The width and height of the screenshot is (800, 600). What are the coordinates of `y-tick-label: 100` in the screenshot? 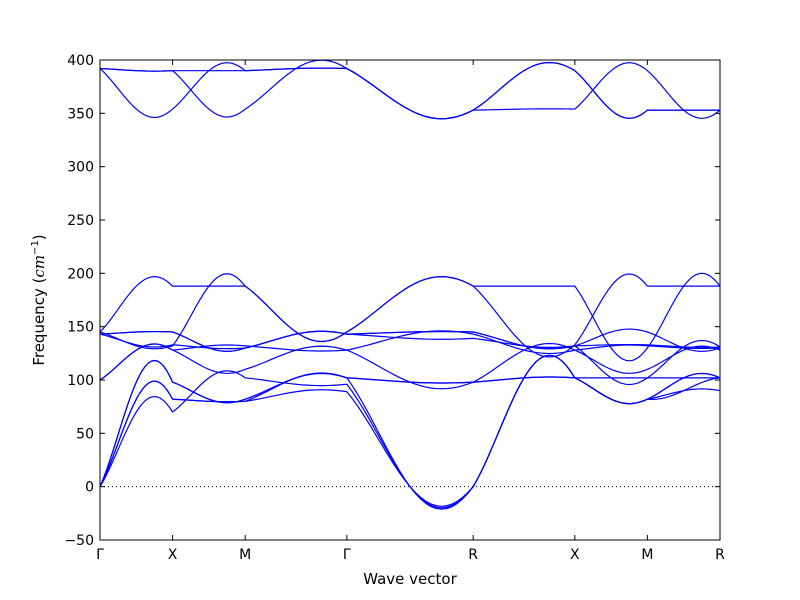 It's located at (80, 381).